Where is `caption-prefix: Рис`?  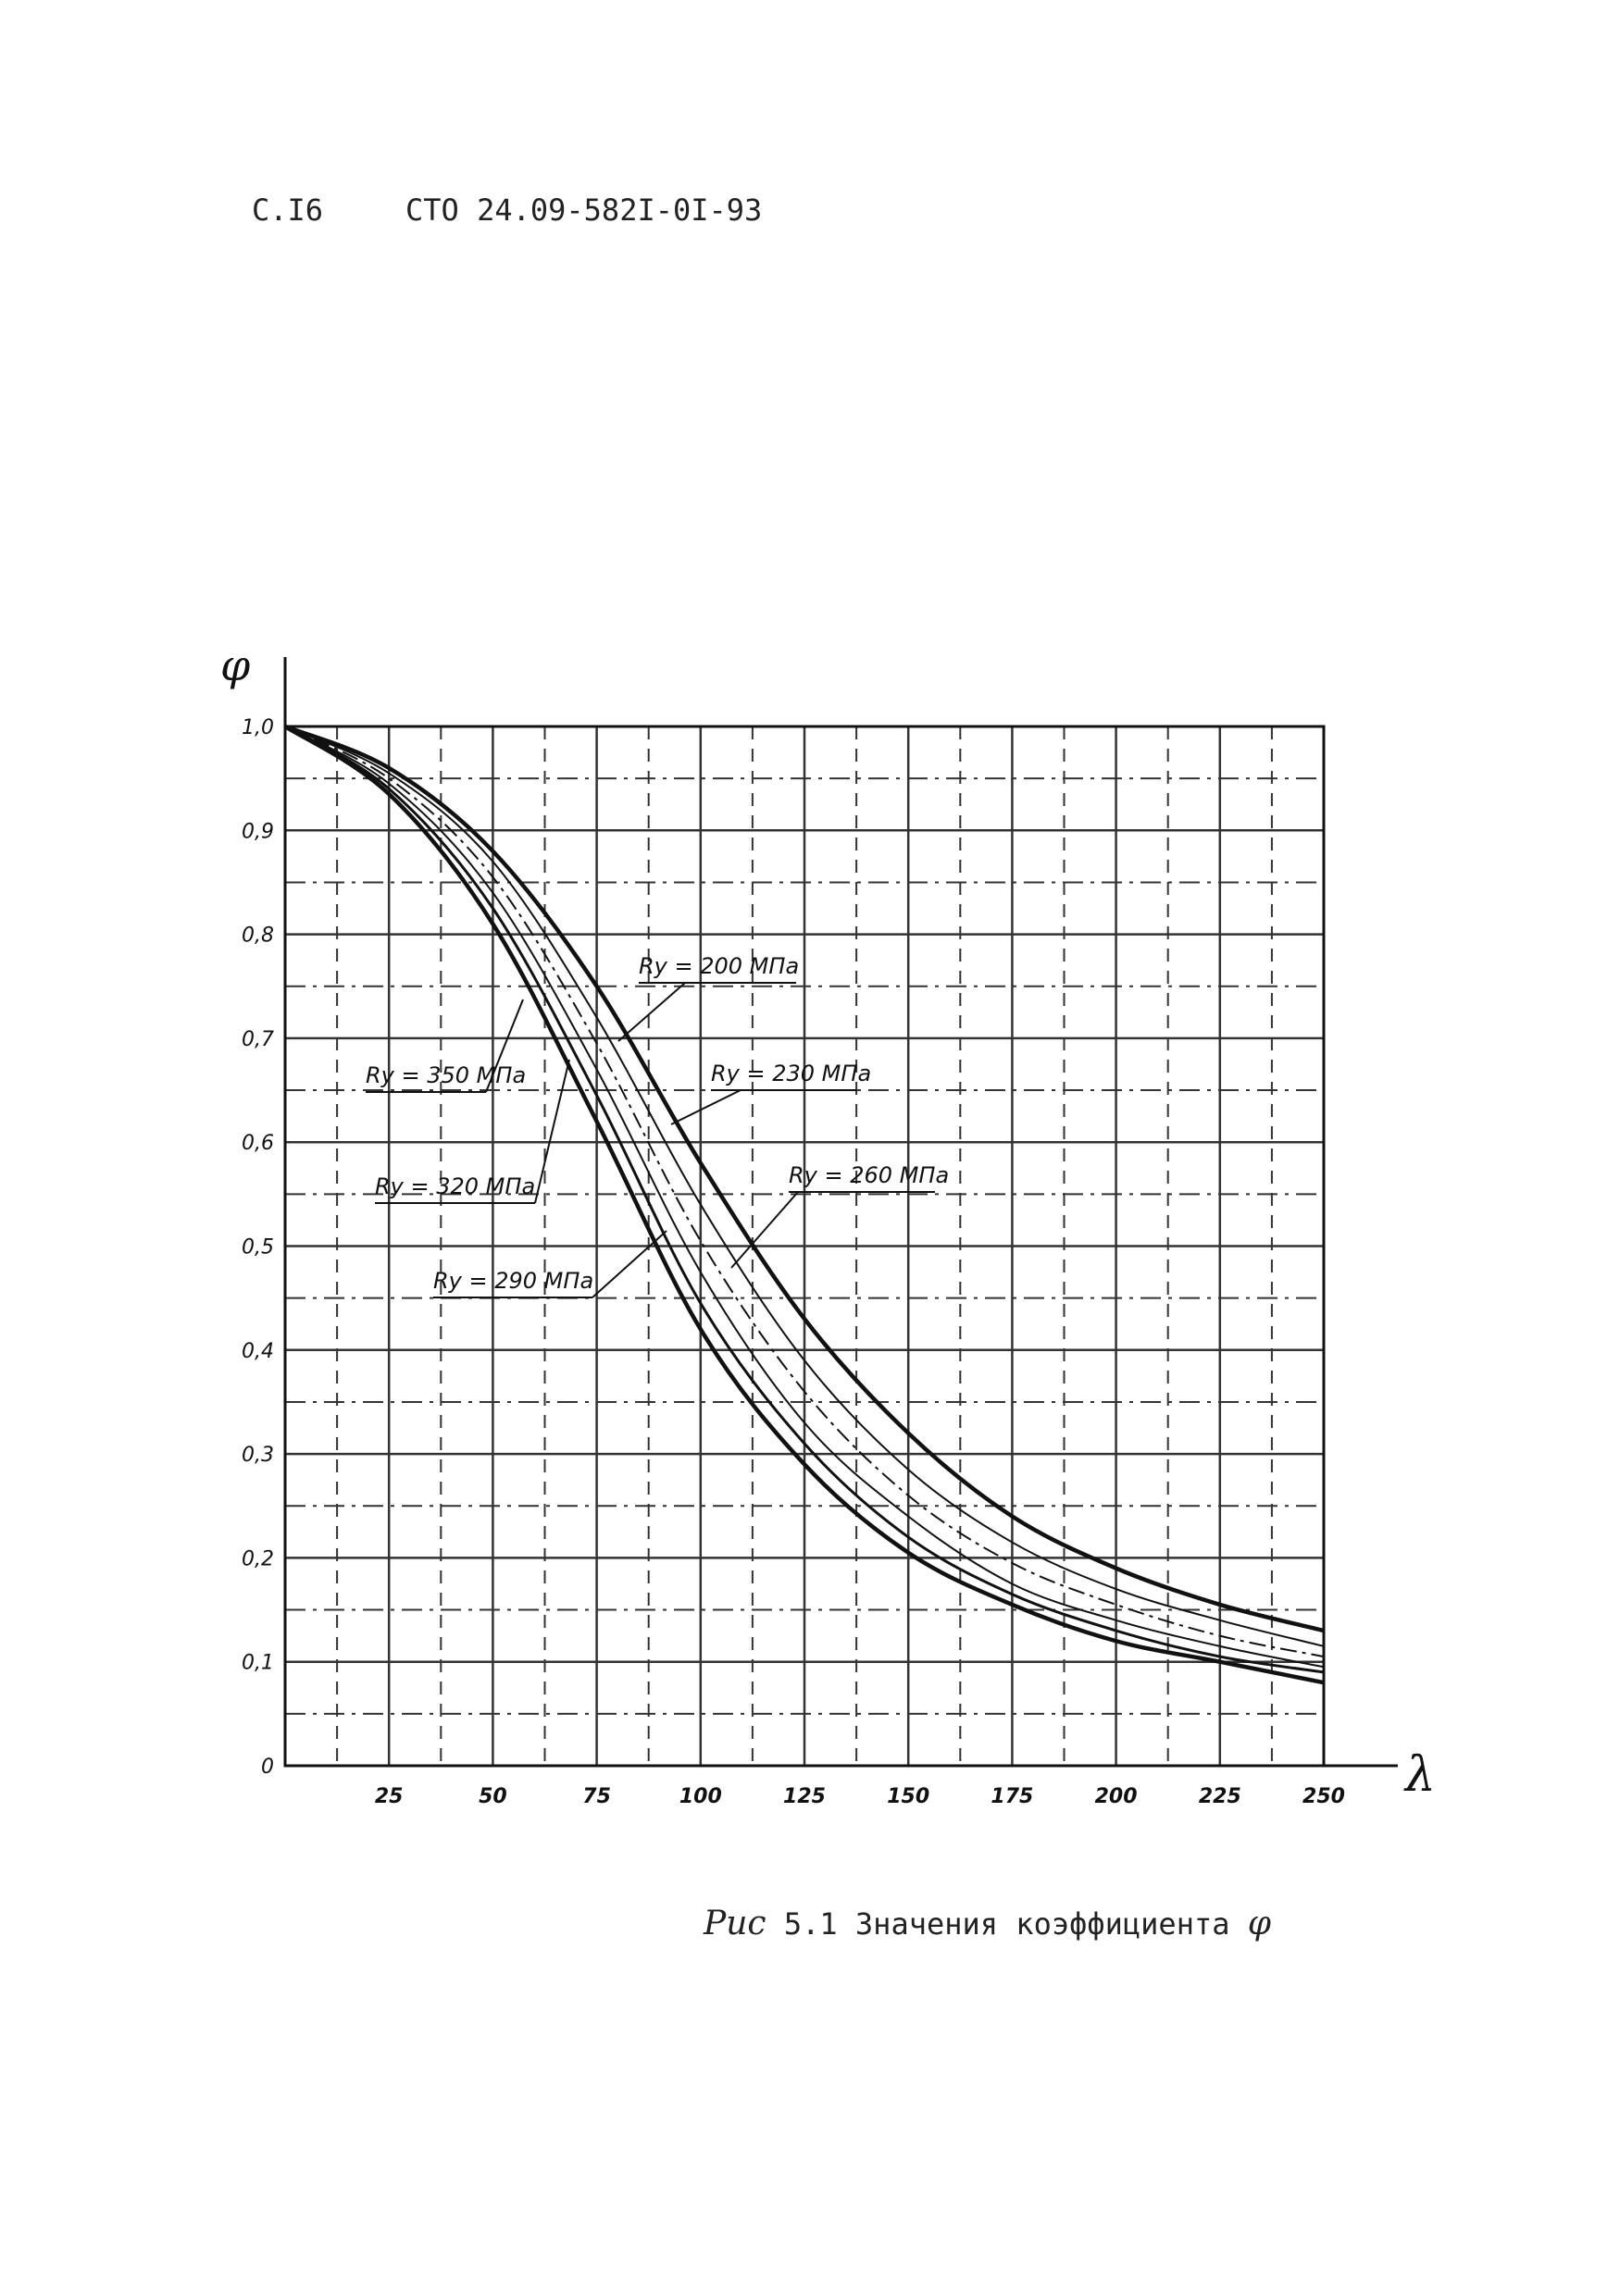 caption-prefix: Рис is located at coordinates (735, 1924).